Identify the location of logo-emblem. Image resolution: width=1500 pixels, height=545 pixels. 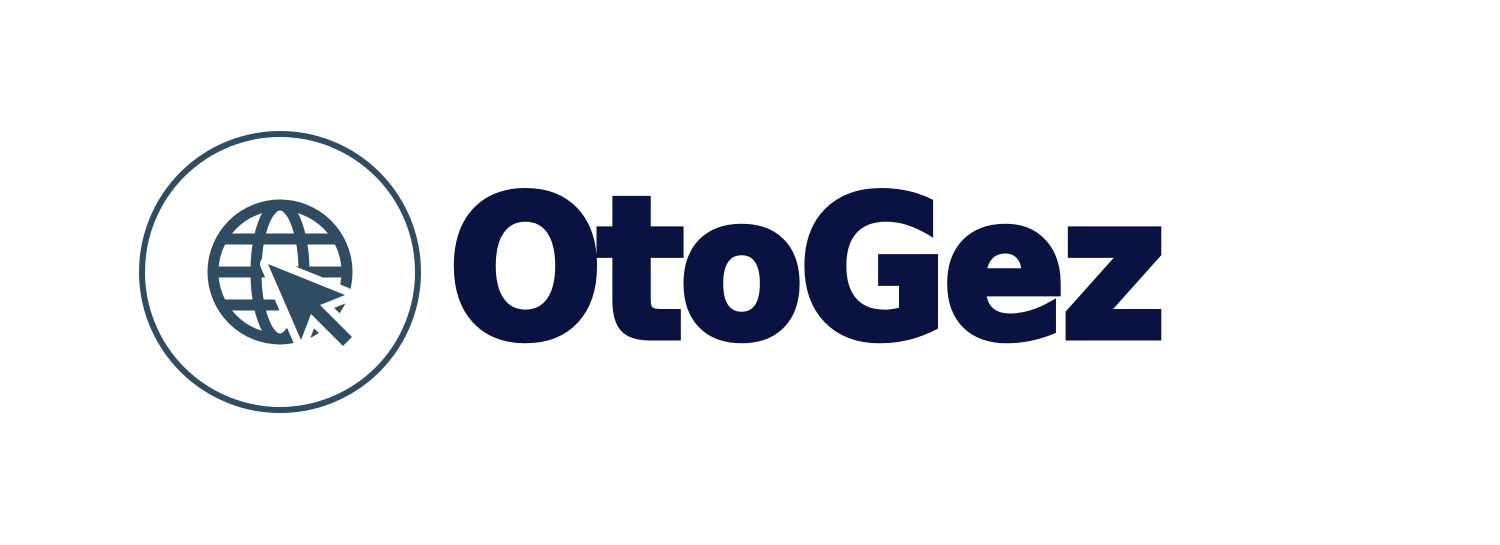
(280, 272).